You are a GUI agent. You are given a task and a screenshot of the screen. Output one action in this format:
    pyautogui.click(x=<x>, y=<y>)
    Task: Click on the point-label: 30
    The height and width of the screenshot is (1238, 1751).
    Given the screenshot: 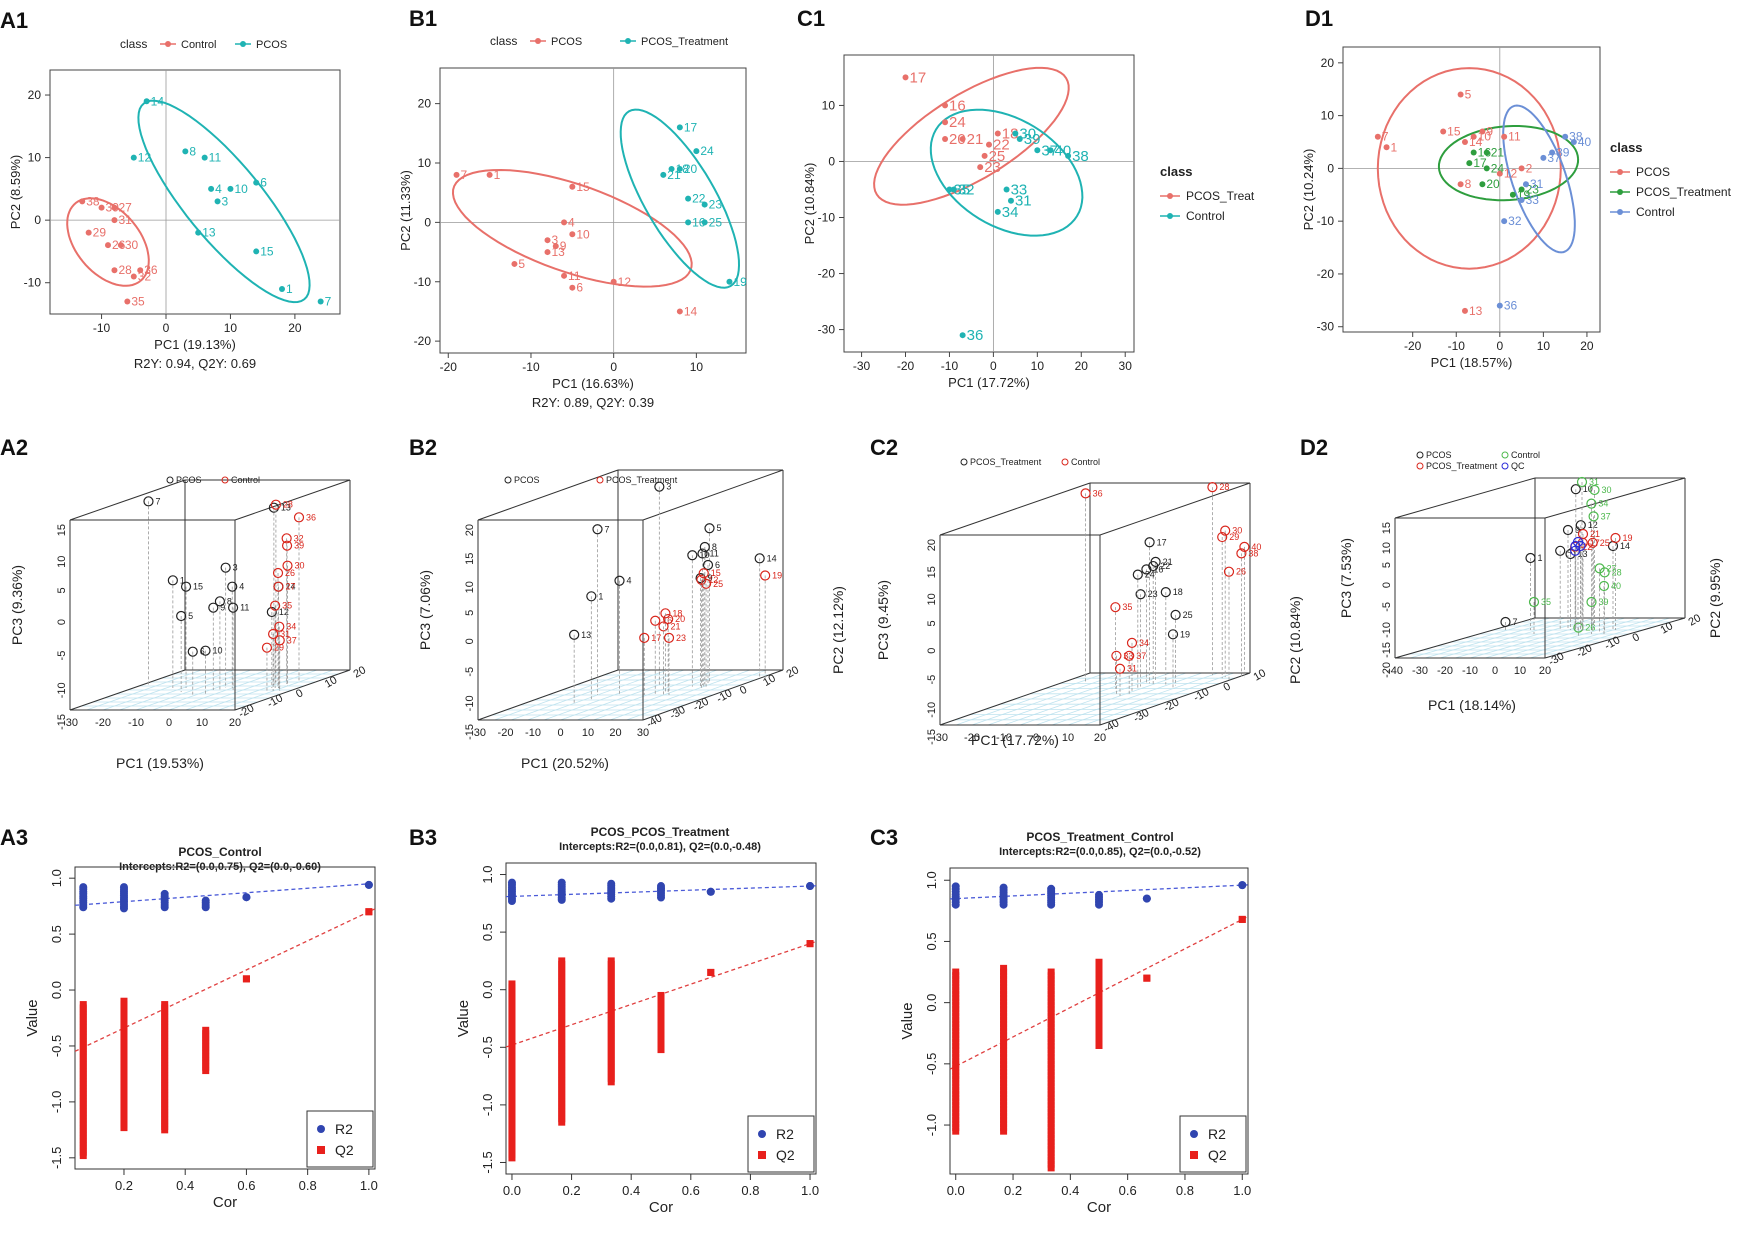 What is the action you would take?
    pyautogui.click(x=132, y=245)
    